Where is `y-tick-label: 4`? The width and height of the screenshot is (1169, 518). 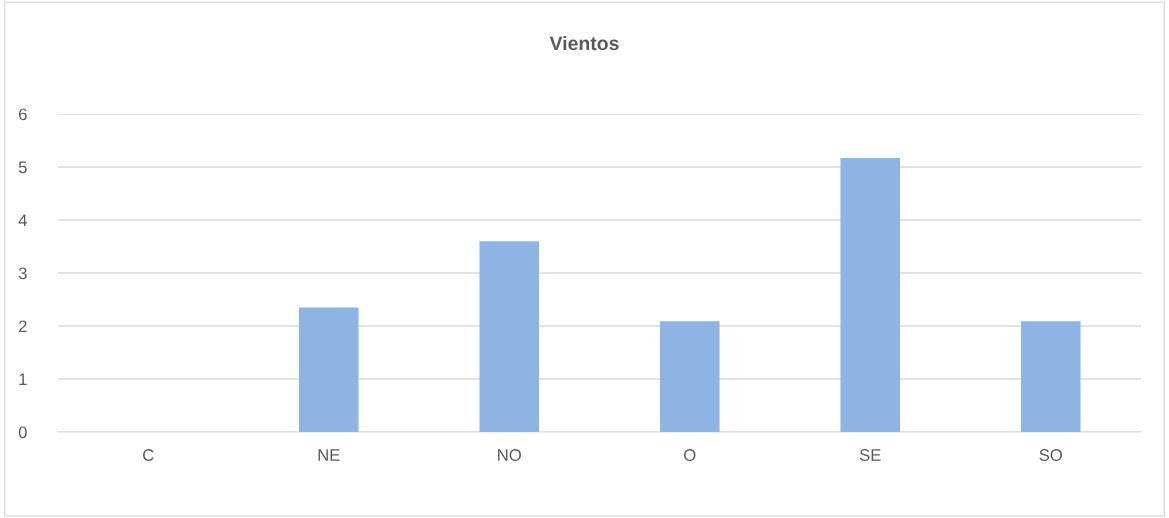 y-tick-label: 4 is located at coordinates (22, 220).